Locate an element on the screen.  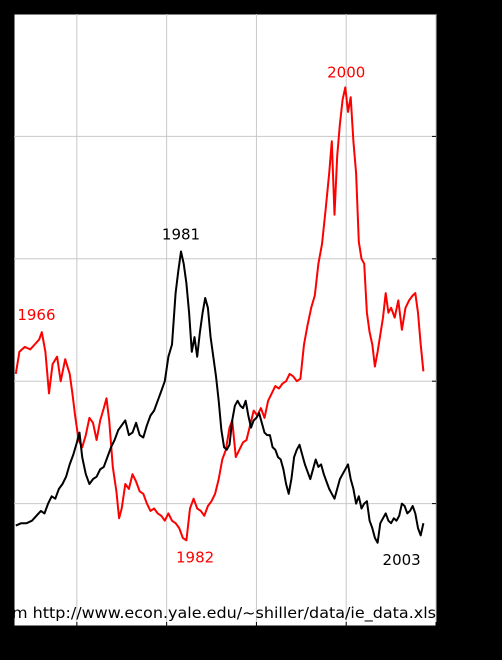
x-axis-ticks: 1970 1980 1990 2000 2010 is located at coordinates (256, 632).